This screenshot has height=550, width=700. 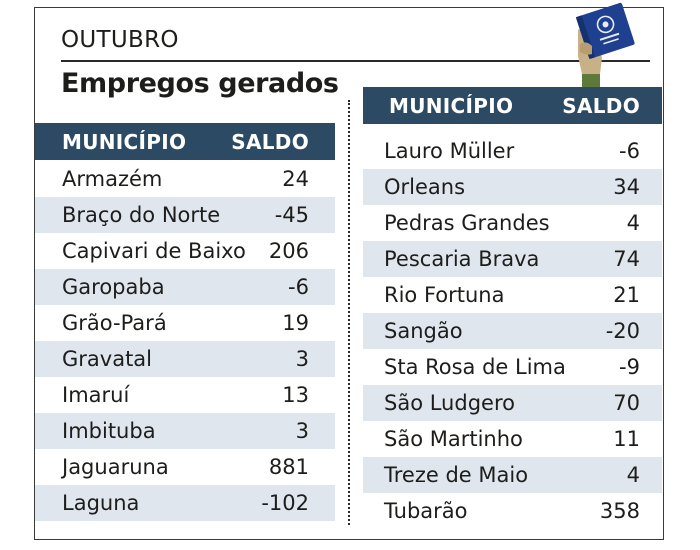 I want to click on table-row: Braço do Norte -45, so click(x=185, y=215).